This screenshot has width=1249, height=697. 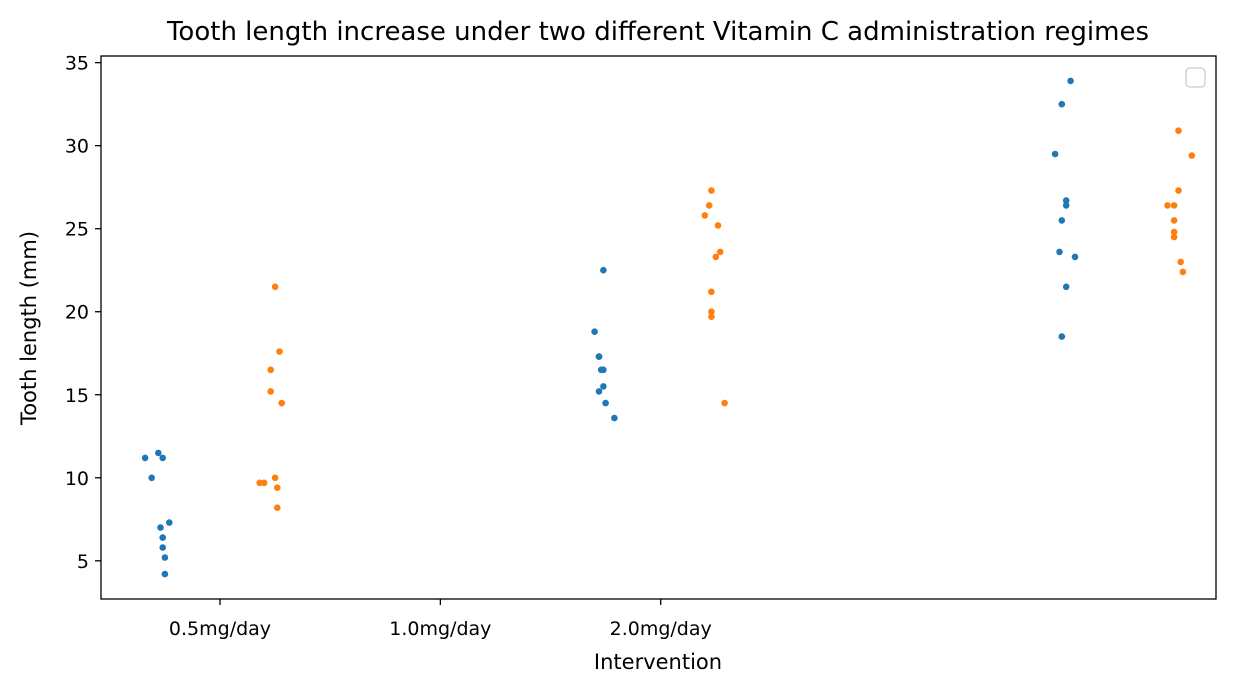 I want to click on legend-box, so click(x=1195, y=77).